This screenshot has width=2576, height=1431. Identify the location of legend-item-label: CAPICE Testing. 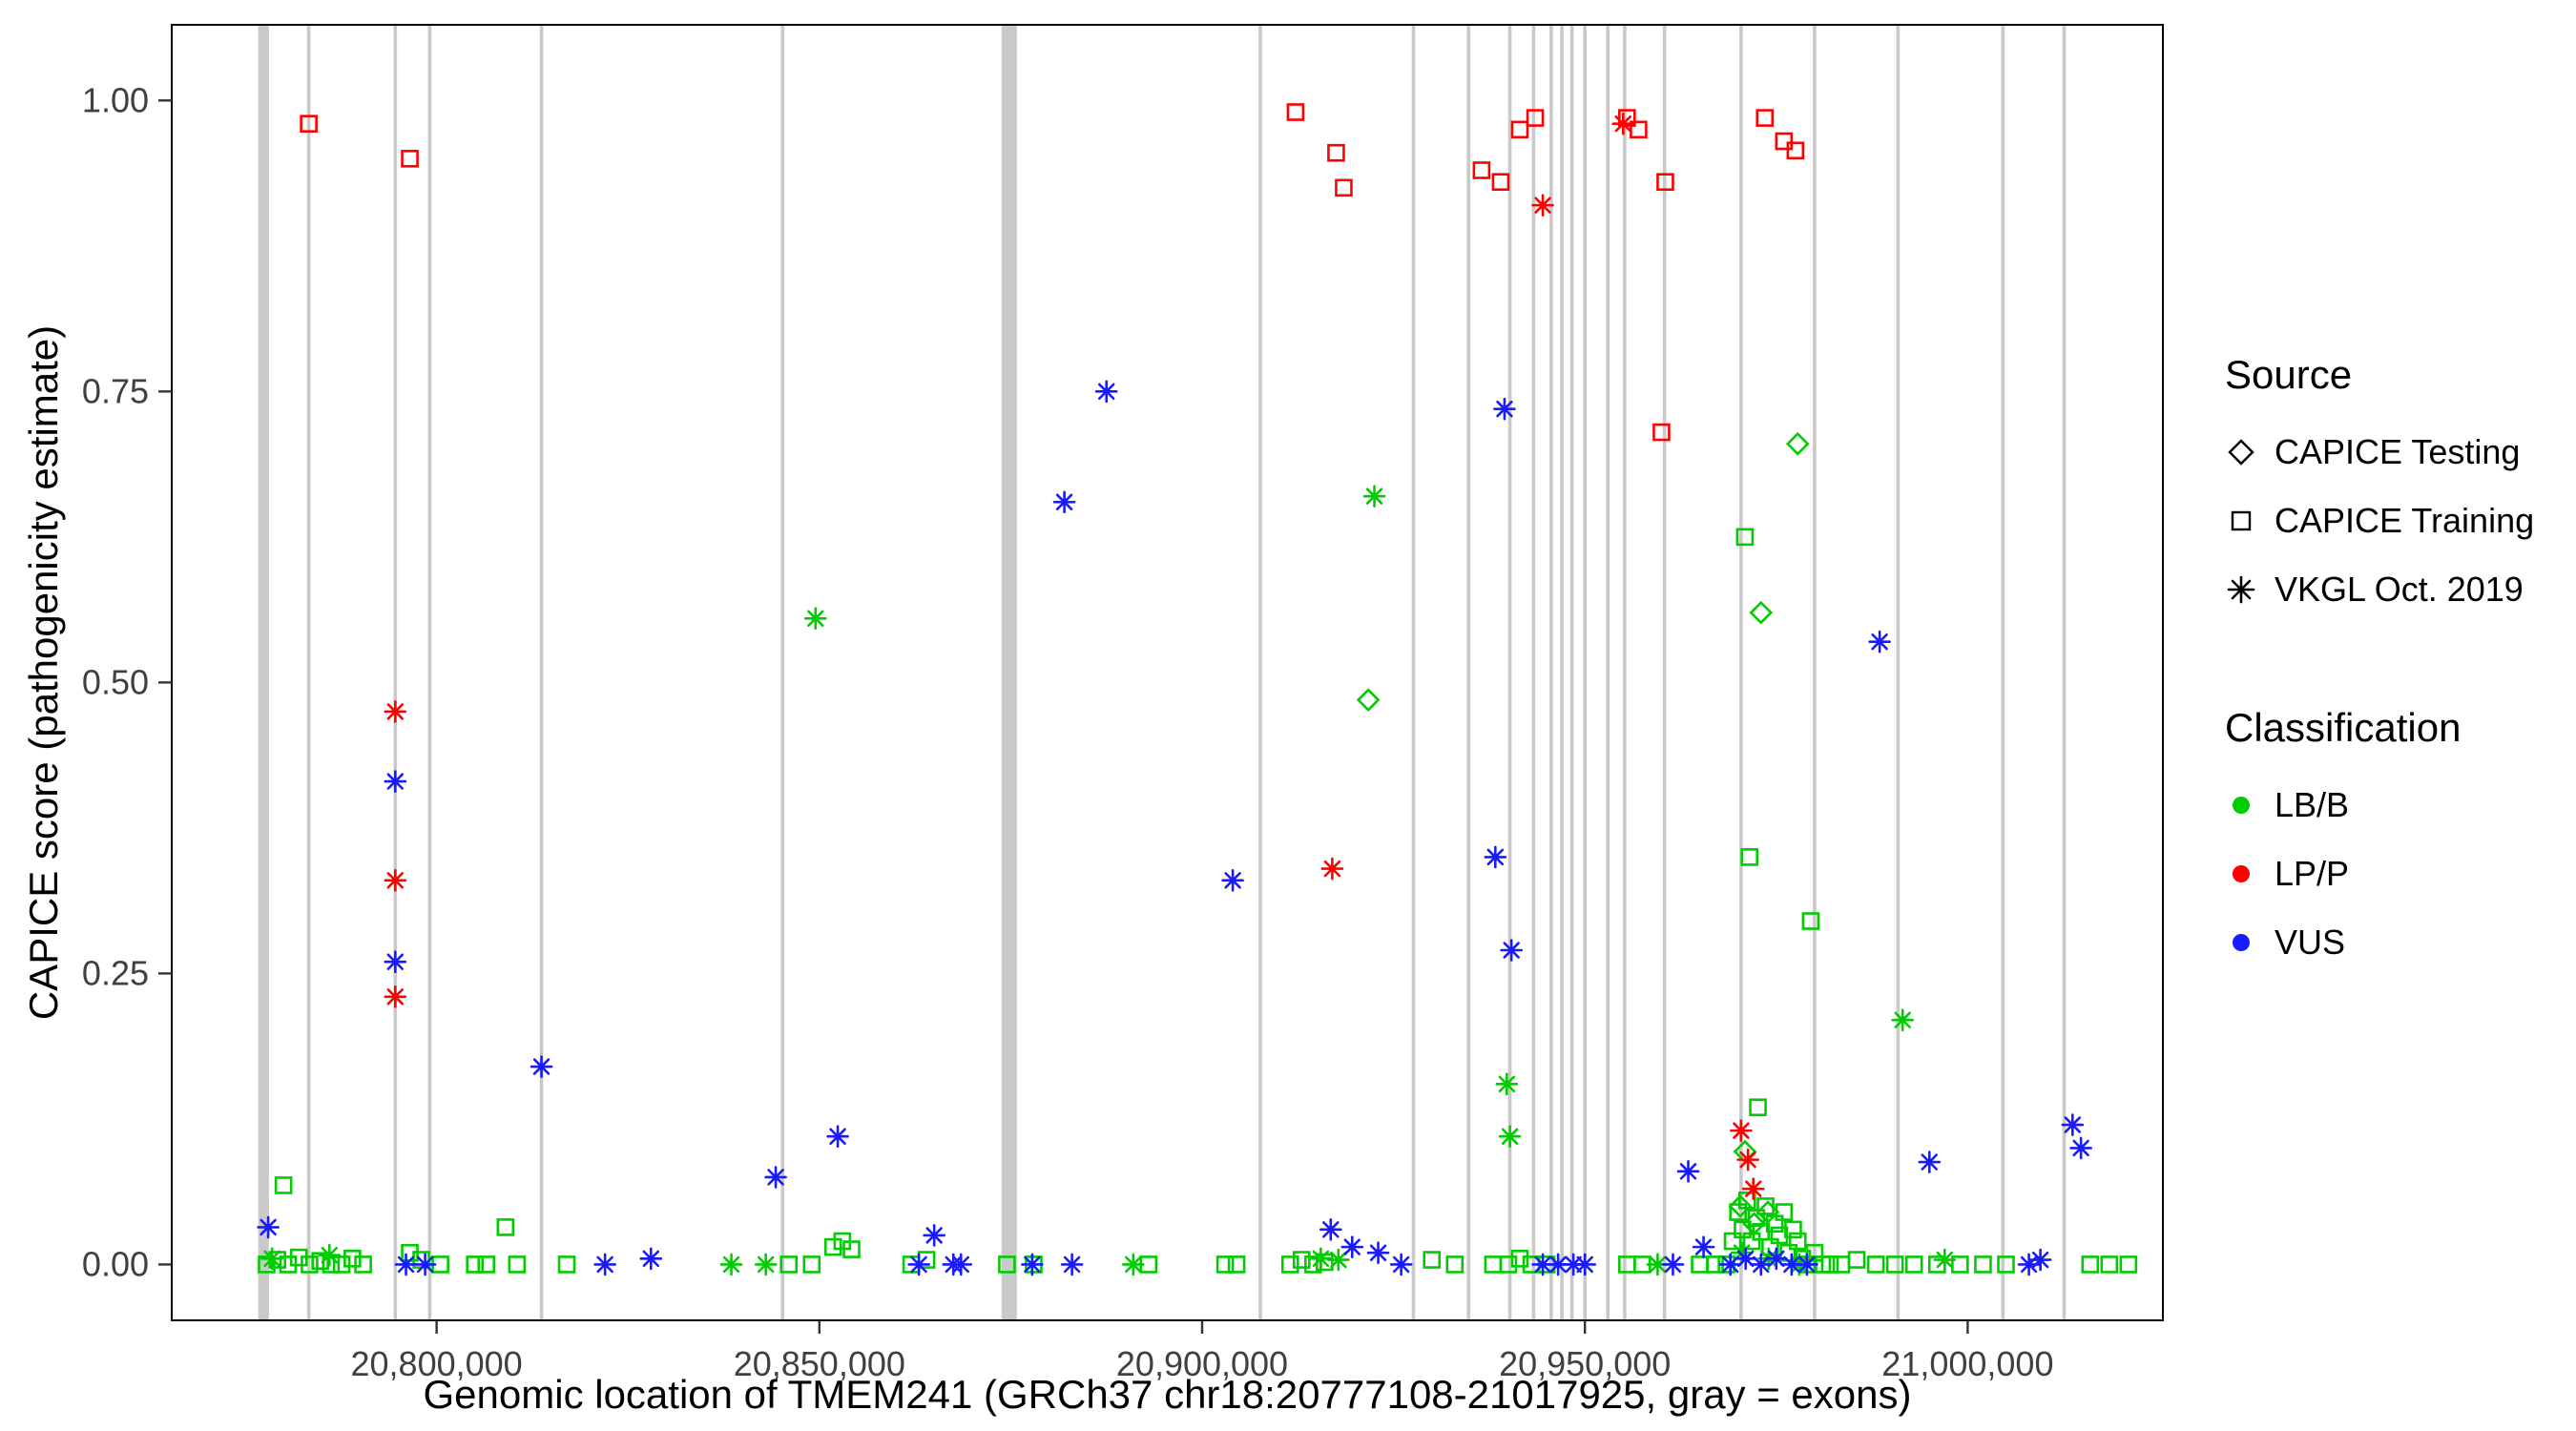
(2398, 452).